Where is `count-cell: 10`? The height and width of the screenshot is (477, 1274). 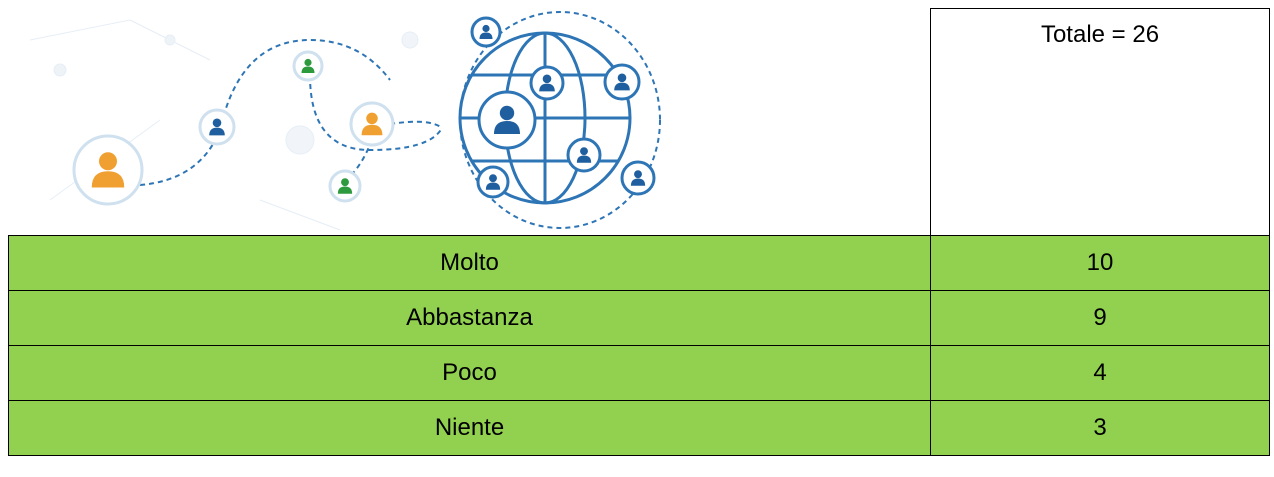
count-cell: 10 is located at coordinates (1100, 263).